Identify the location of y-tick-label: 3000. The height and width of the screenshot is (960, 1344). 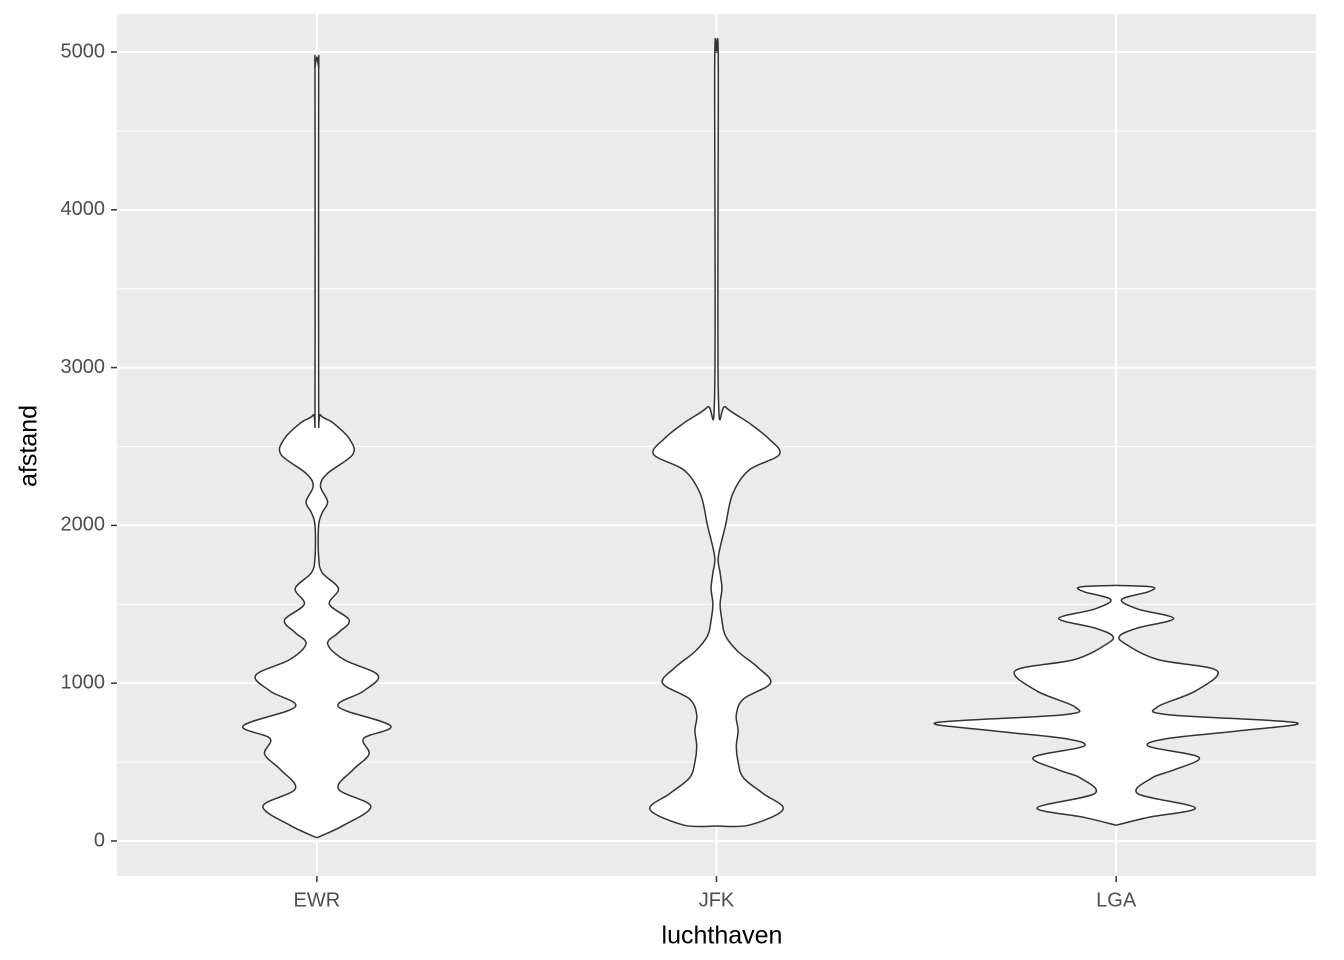
(83, 367).